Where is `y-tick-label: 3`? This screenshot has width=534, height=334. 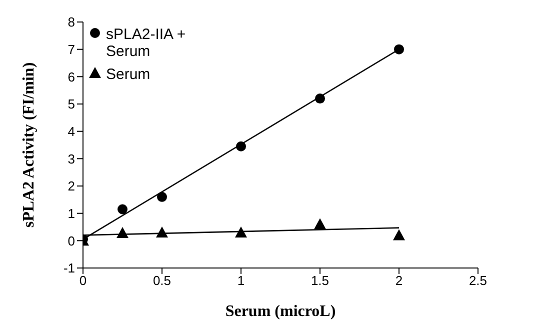 y-tick-label: 3 is located at coordinates (71, 158).